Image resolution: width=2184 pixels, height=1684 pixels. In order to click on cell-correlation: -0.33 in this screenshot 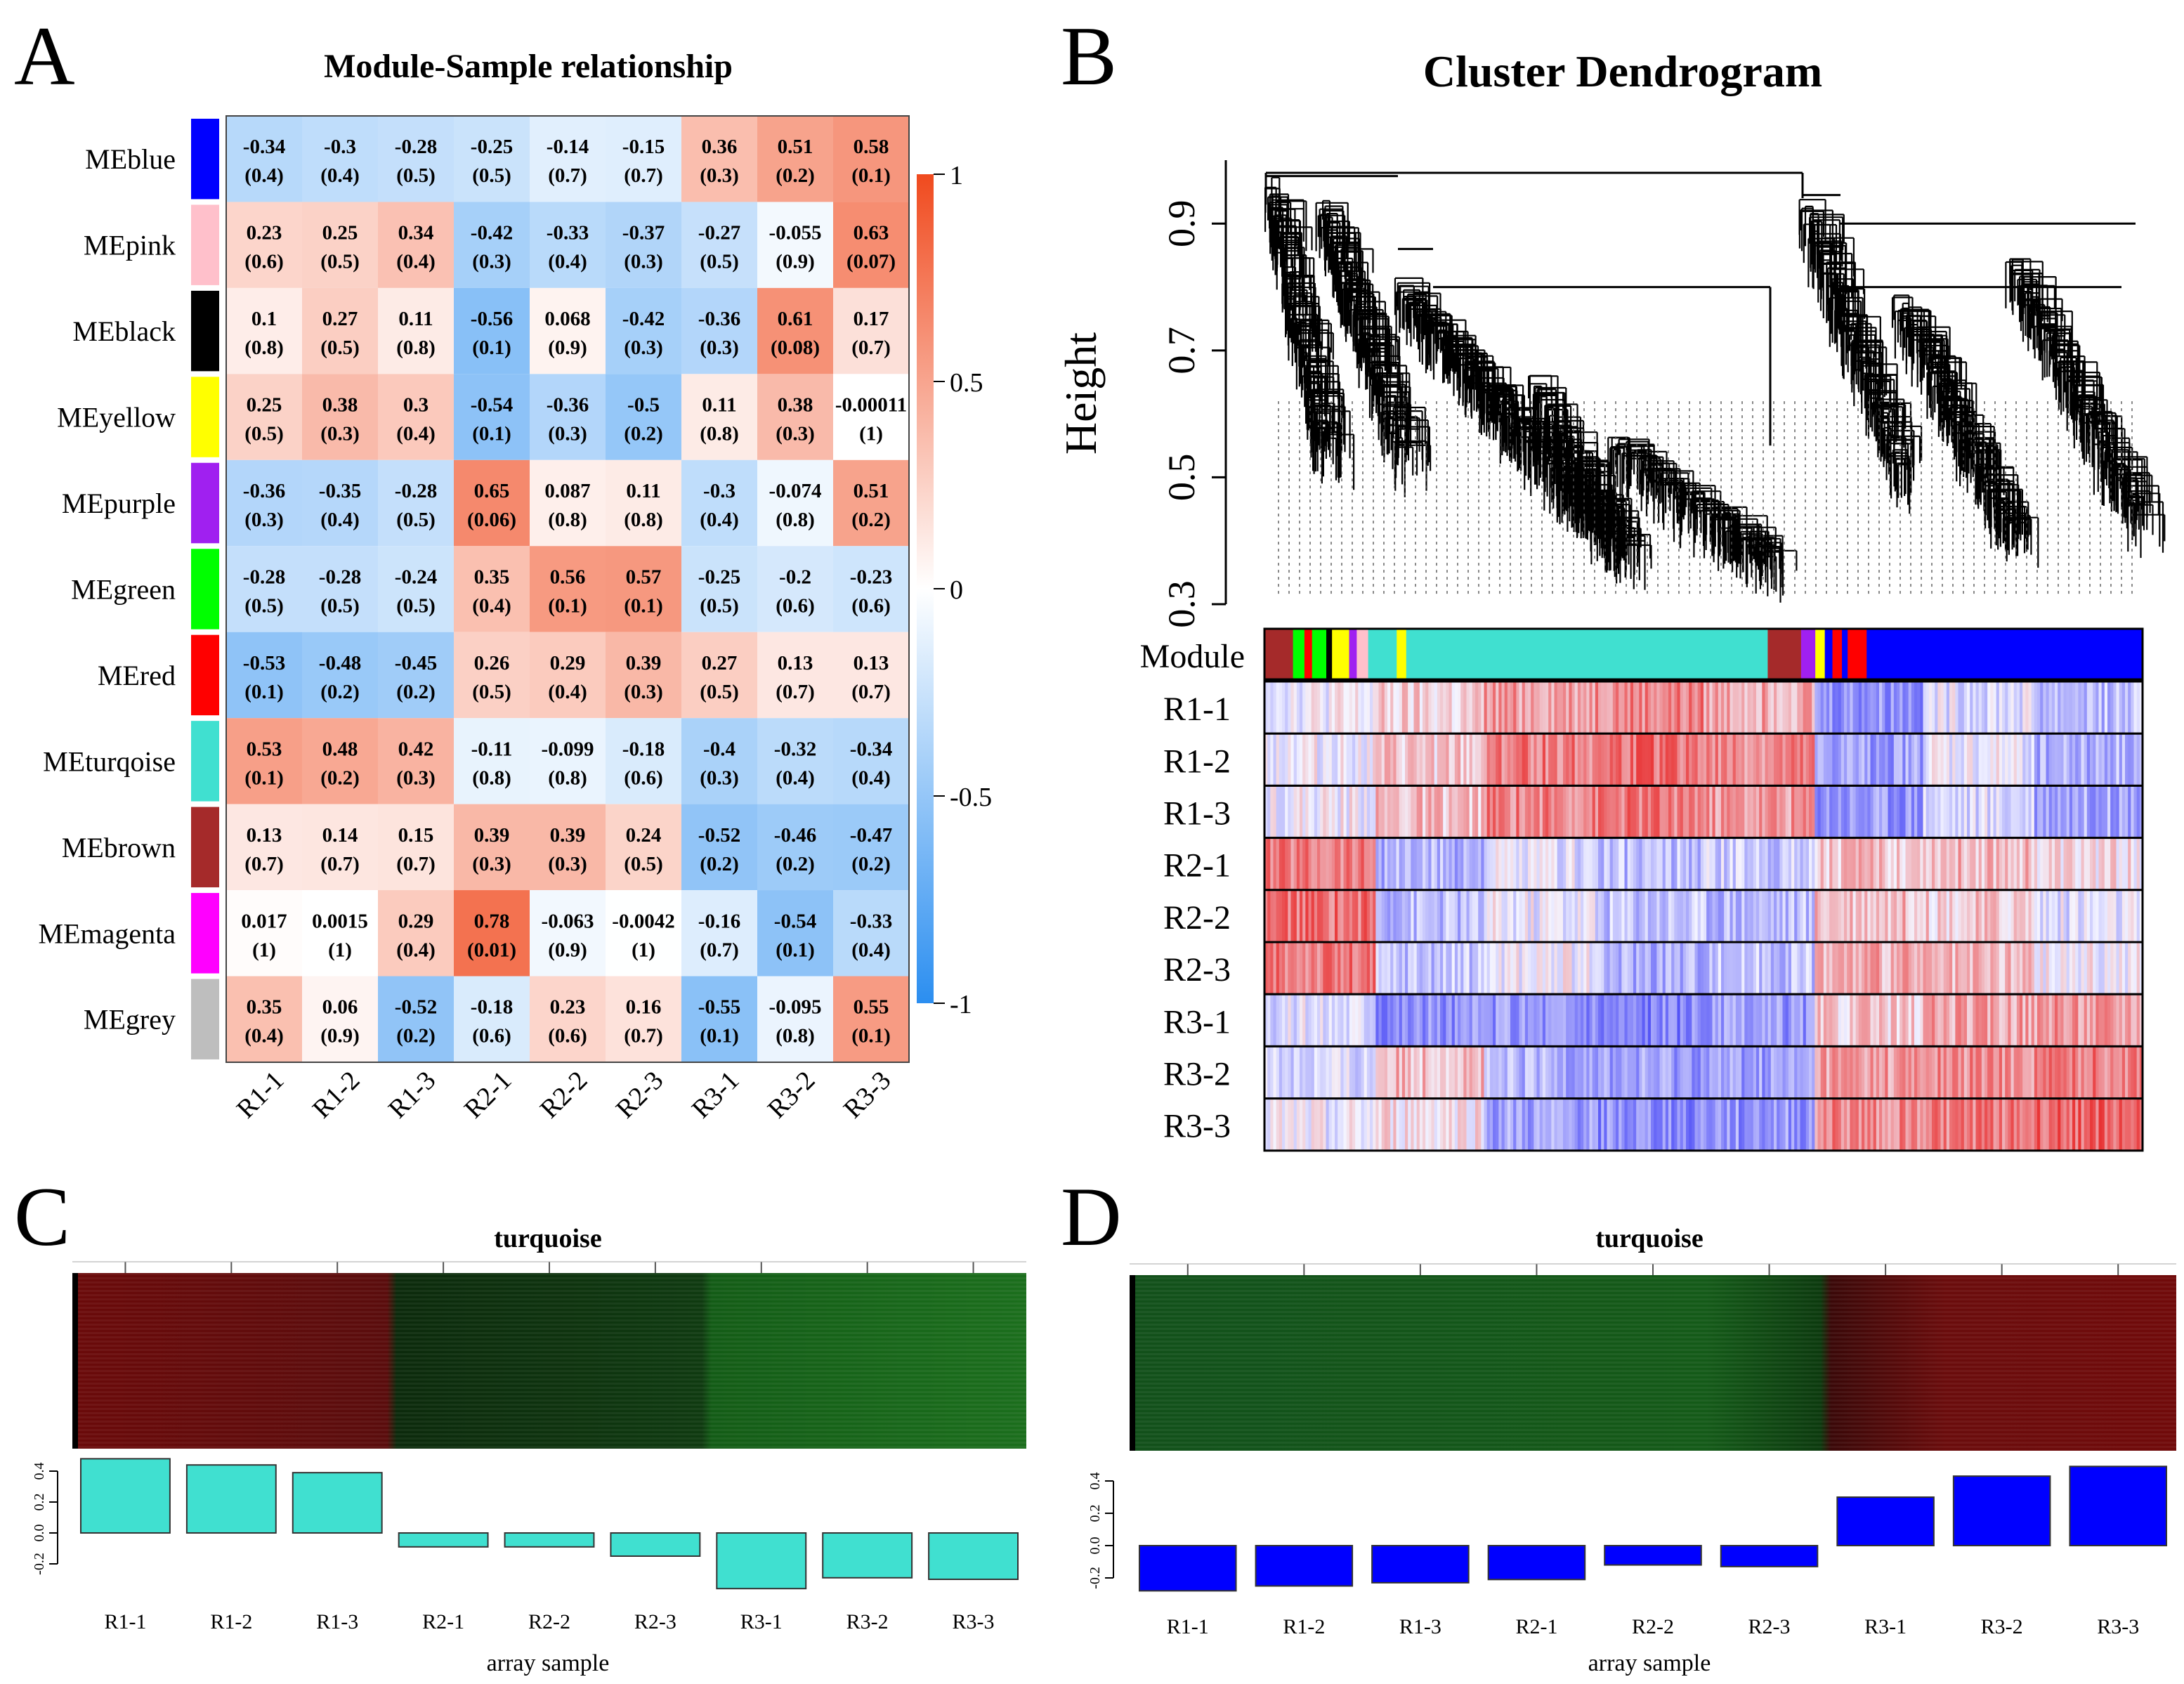, I will do `click(871, 921)`.